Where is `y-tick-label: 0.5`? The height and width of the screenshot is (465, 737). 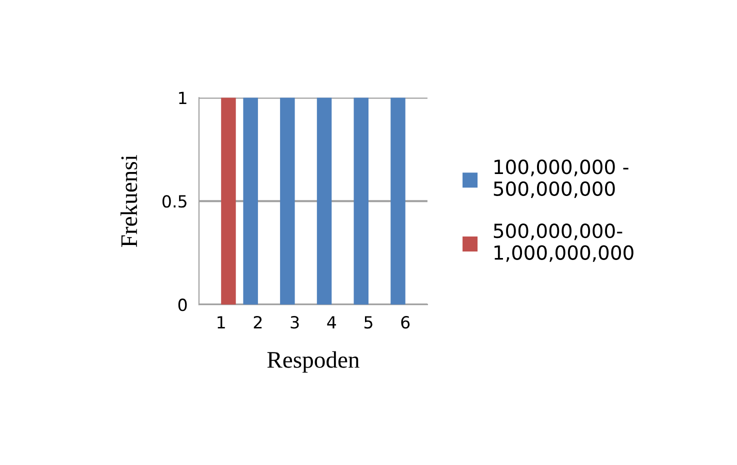 y-tick-label: 0.5 is located at coordinates (174, 201).